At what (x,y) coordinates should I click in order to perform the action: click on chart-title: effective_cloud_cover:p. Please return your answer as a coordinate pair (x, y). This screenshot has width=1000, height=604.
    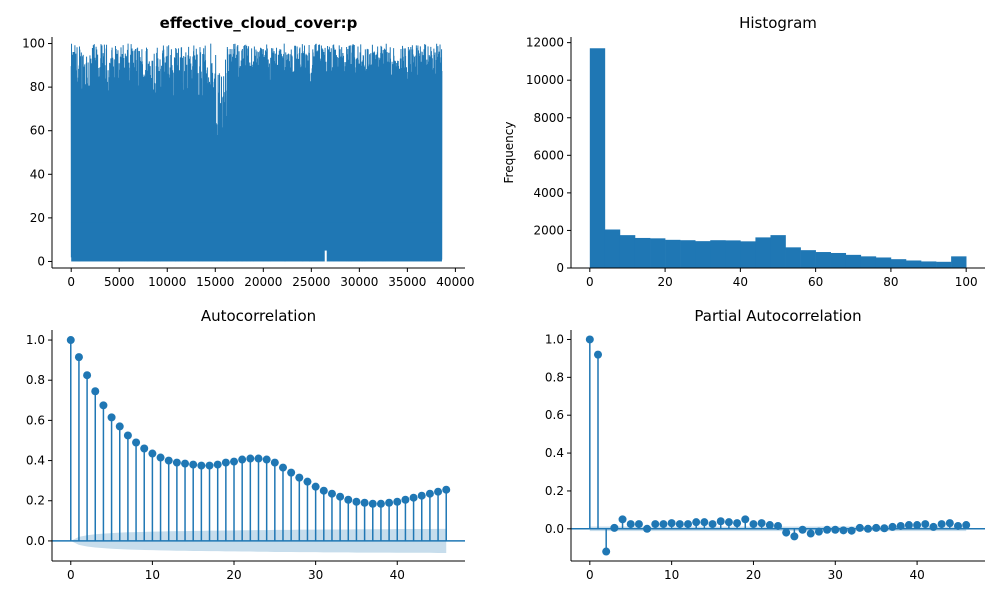
    Looking at the image, I should click on (259, 23).